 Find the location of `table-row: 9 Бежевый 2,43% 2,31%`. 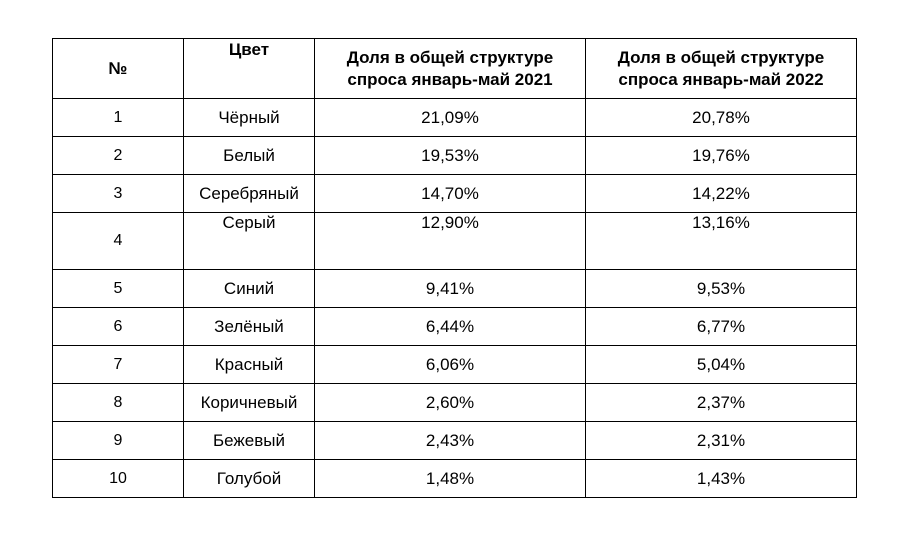

table-row: 9 Бежевый 2,43% 2,31% is located at coordinates (454, 440).